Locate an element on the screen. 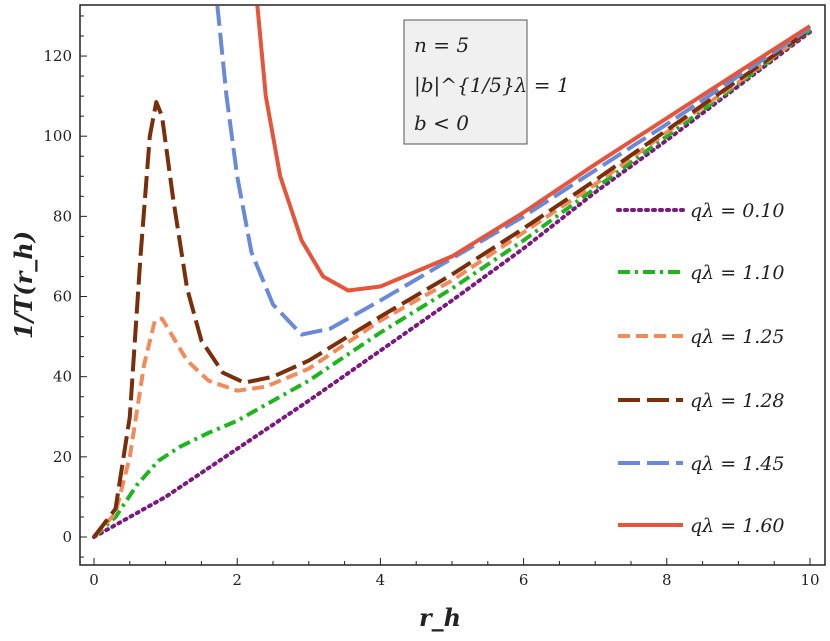  y-tick-label: 0 is located at coordinates (67, 537).